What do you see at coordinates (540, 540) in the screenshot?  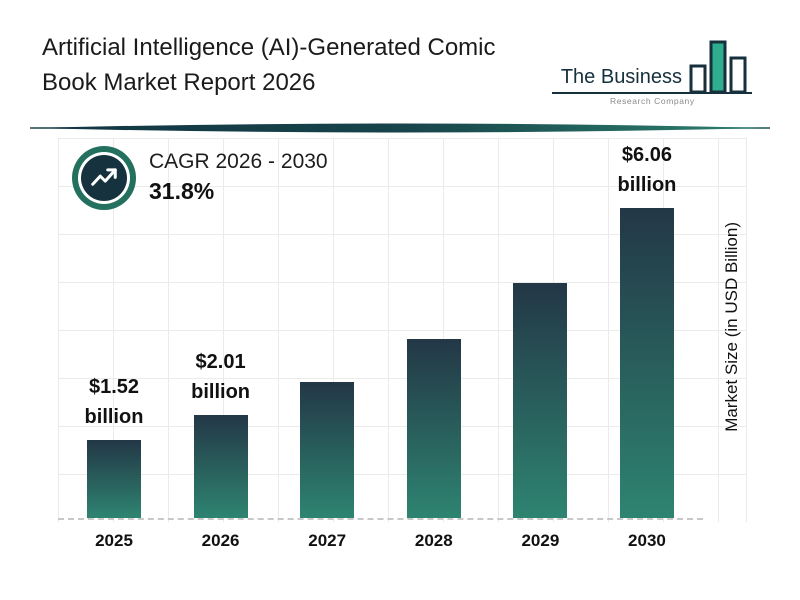 I see `x-axis-label-2029: 2029` at bounding box center [540, 540].